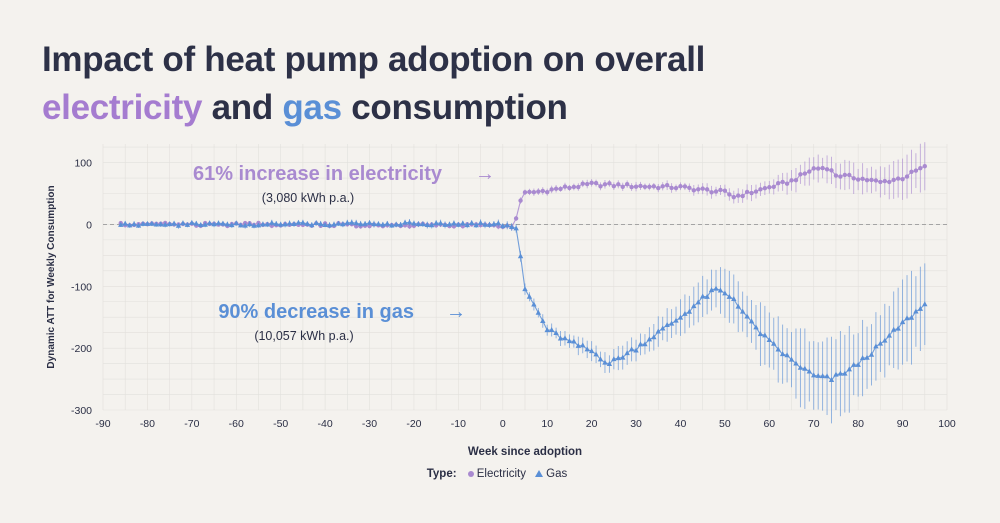 The width and height of the screenshot is (1000, 523). Describe the element at coordinates (373, 108) in the screenshot. I see `title-line-2: electricity and gas consumption` at that location.